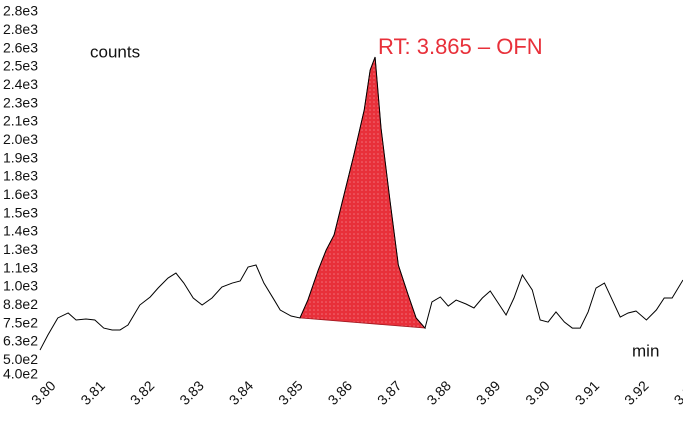  I want to click on peak-area, so click(362, 192).